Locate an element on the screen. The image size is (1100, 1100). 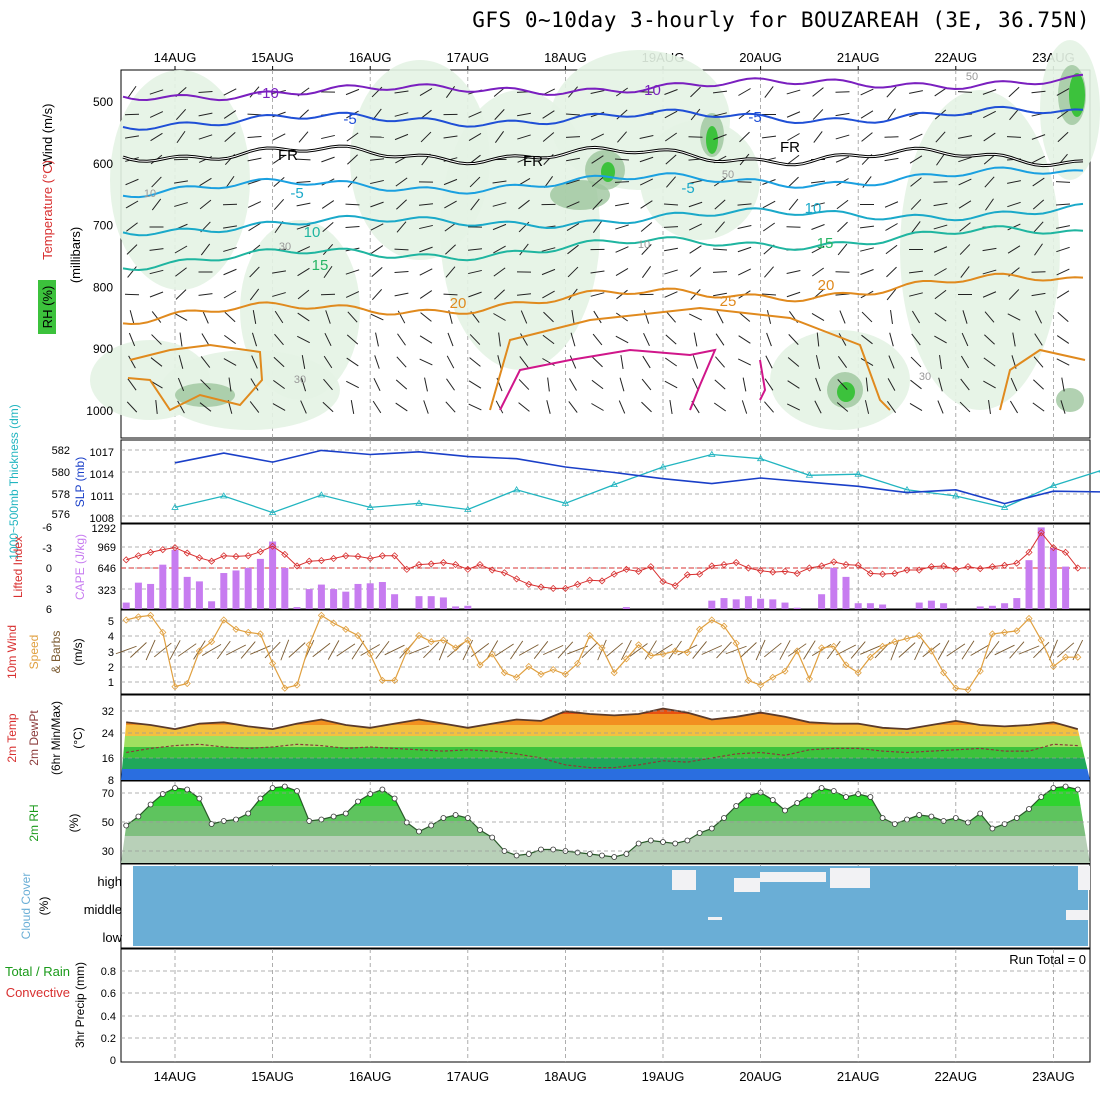
temp-bands is located at coordinates (605, 744).